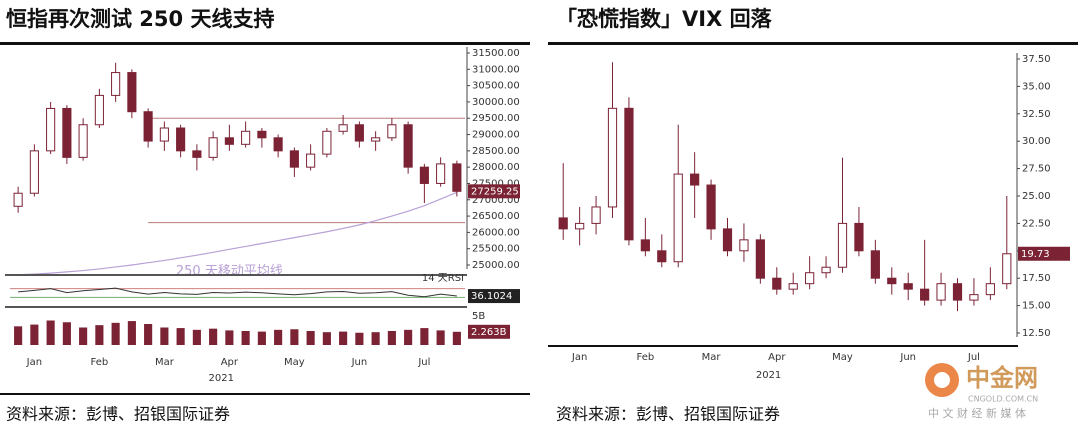 This screenshot has height=433, width=1080. What do you see at coordinates (140, 19) in the screenshot?
I see `chart-title: 恒指再次测试 250 天线支持` at bounding box center [140, 19].